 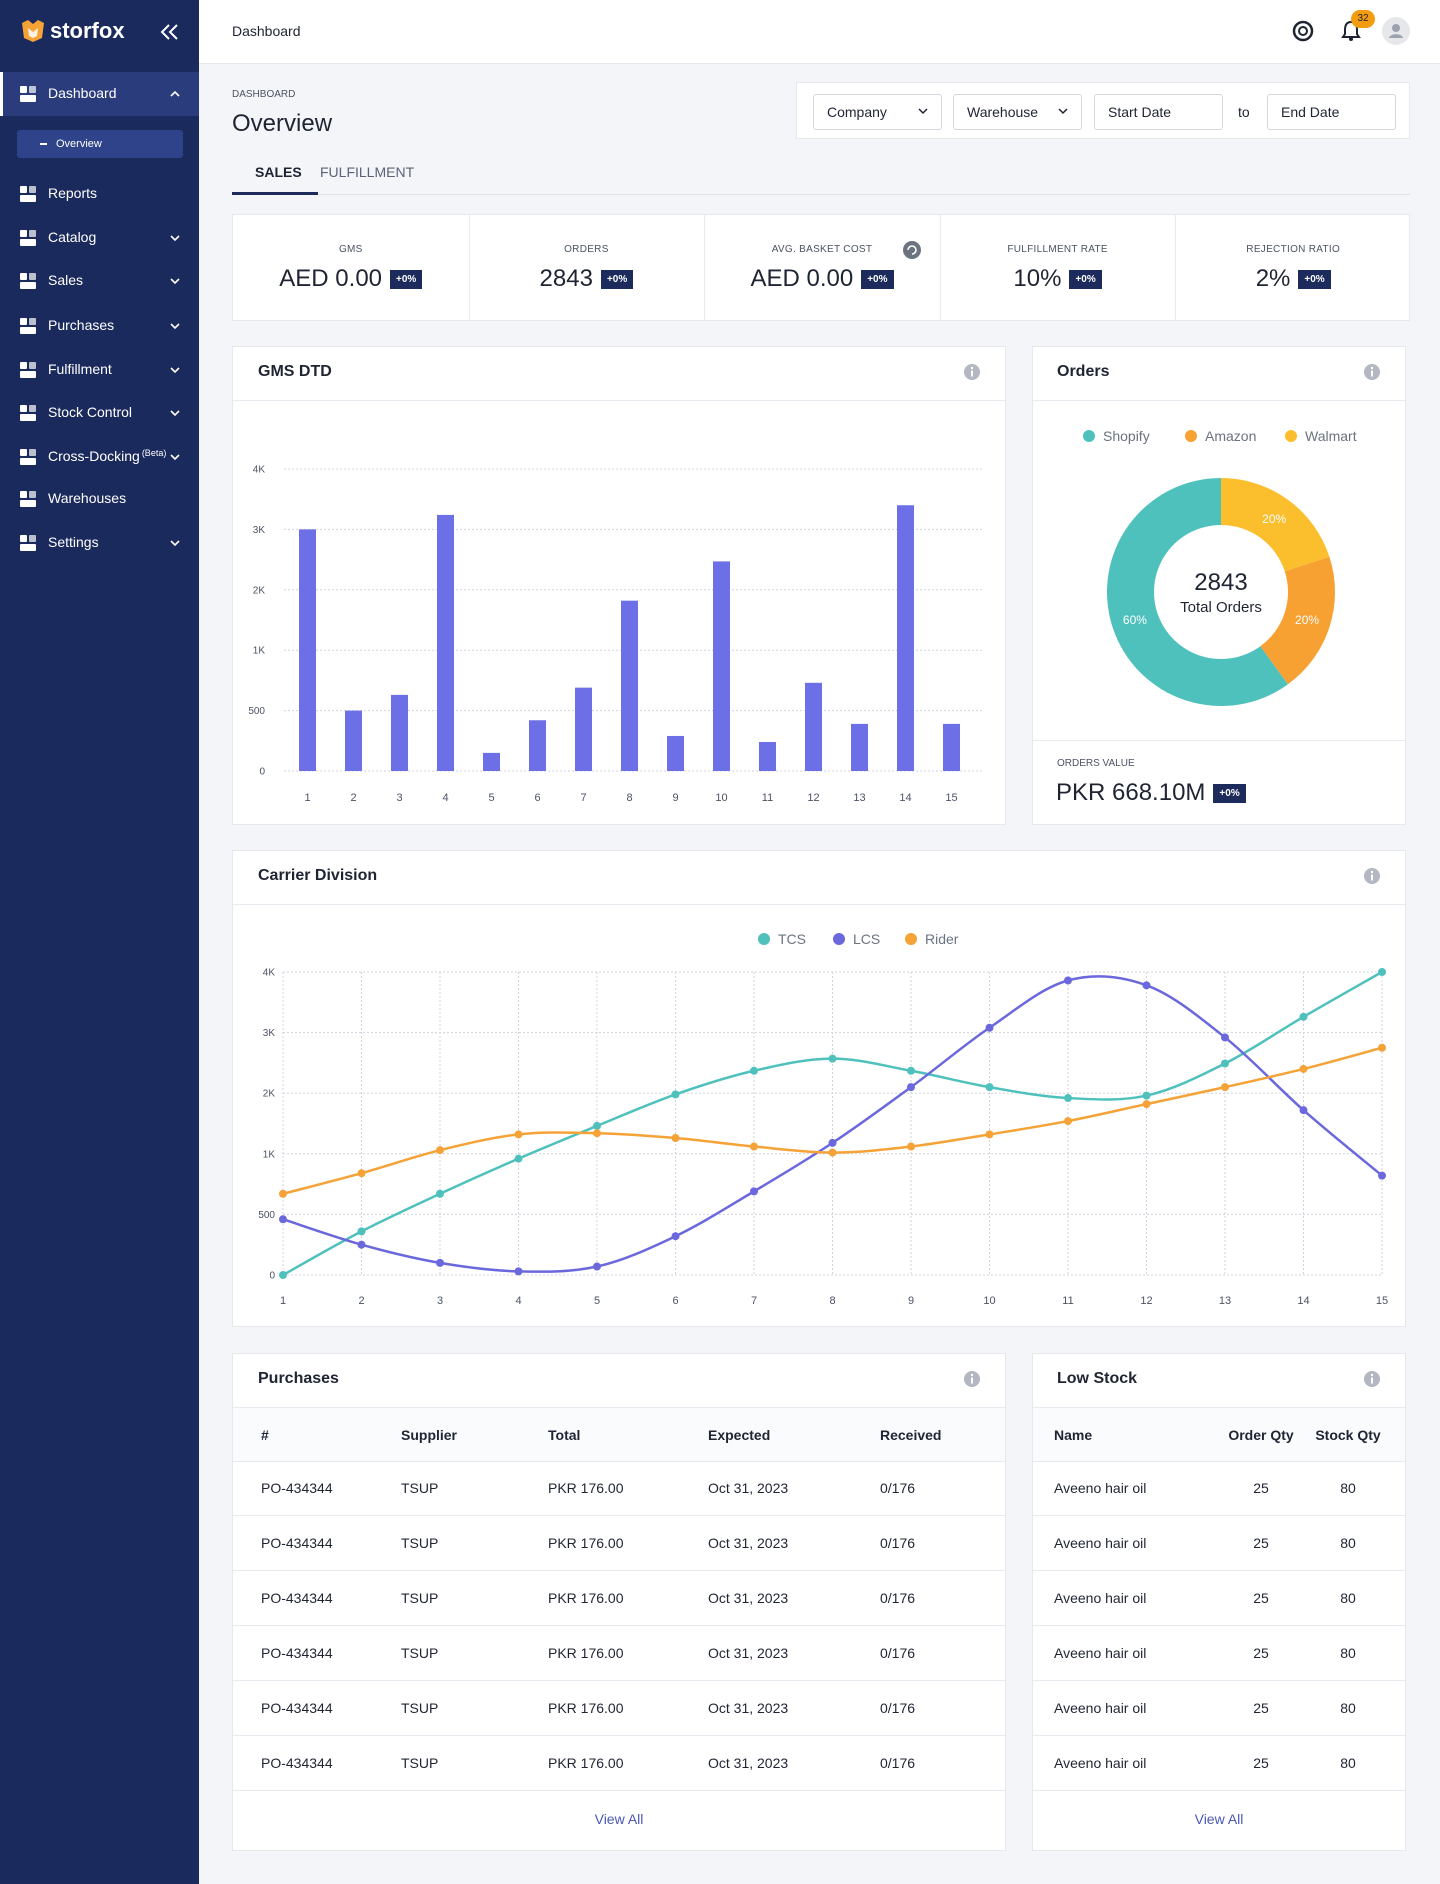 What do you see at coordinates (1135, 620) in the screenshot?
I see `segment-label: 60%` at bounding box center [1135, 620].